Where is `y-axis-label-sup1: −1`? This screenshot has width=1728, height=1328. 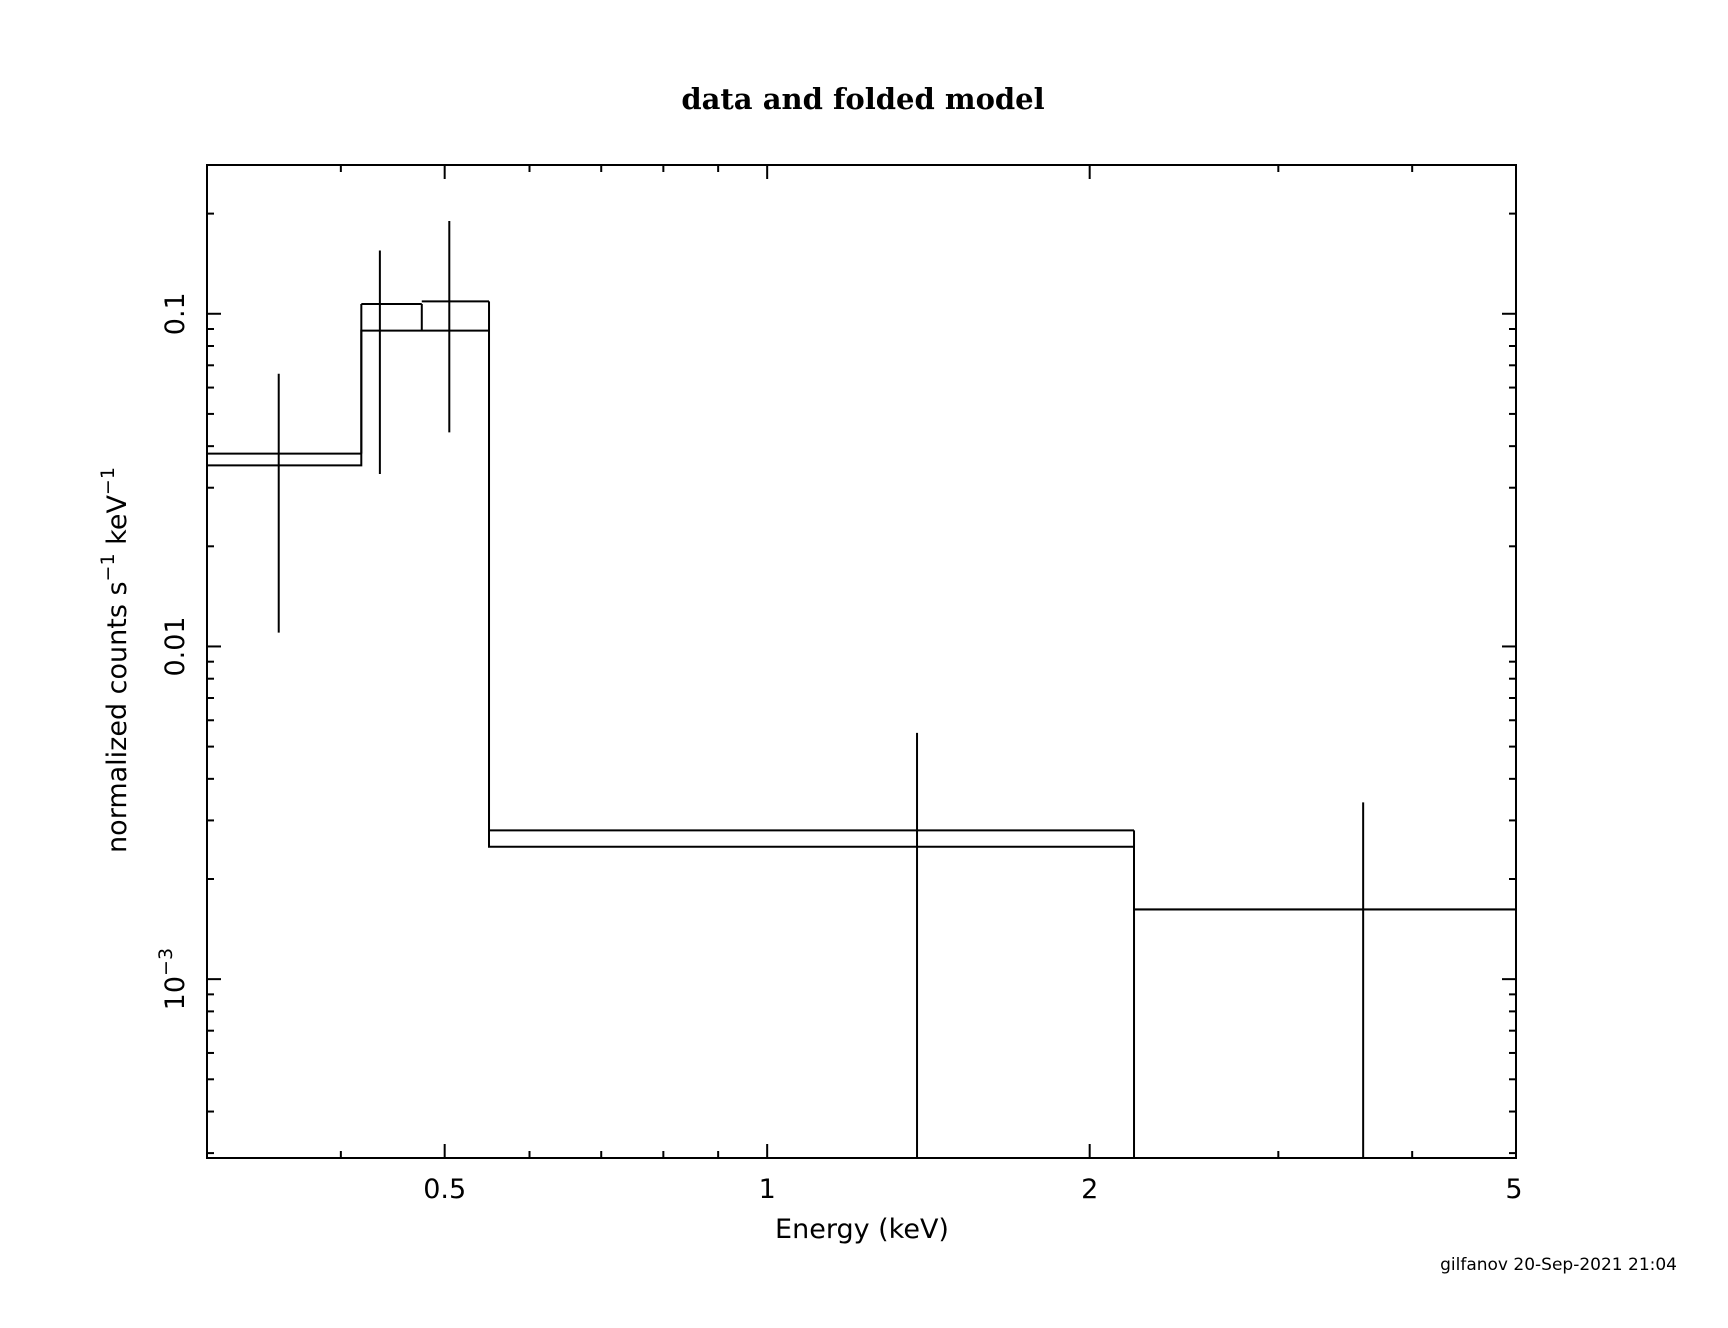 y-axis-label-sup1: −1 is located at coordinates (108, 567).